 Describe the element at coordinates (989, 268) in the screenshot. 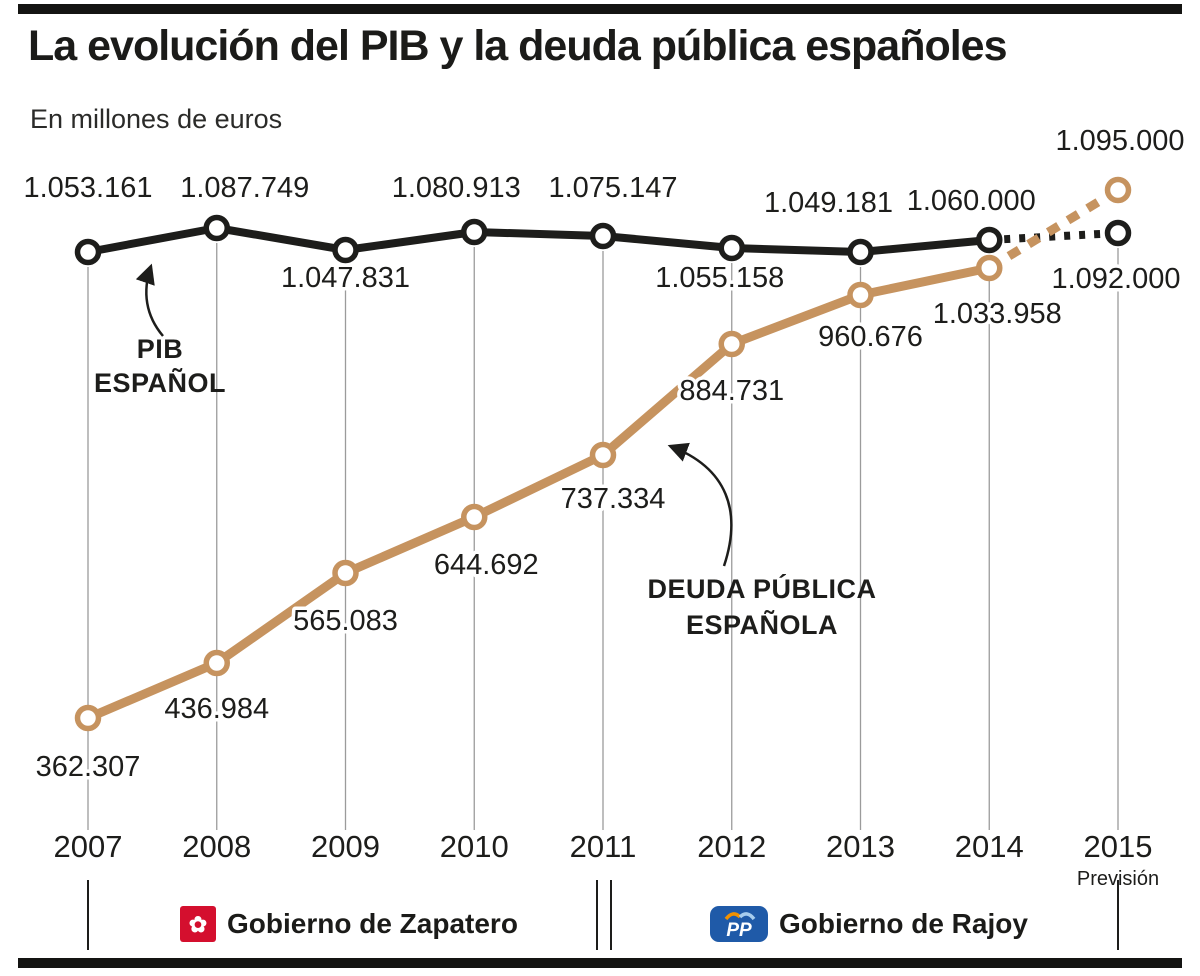

I see `deuda-point-2014` at that location.